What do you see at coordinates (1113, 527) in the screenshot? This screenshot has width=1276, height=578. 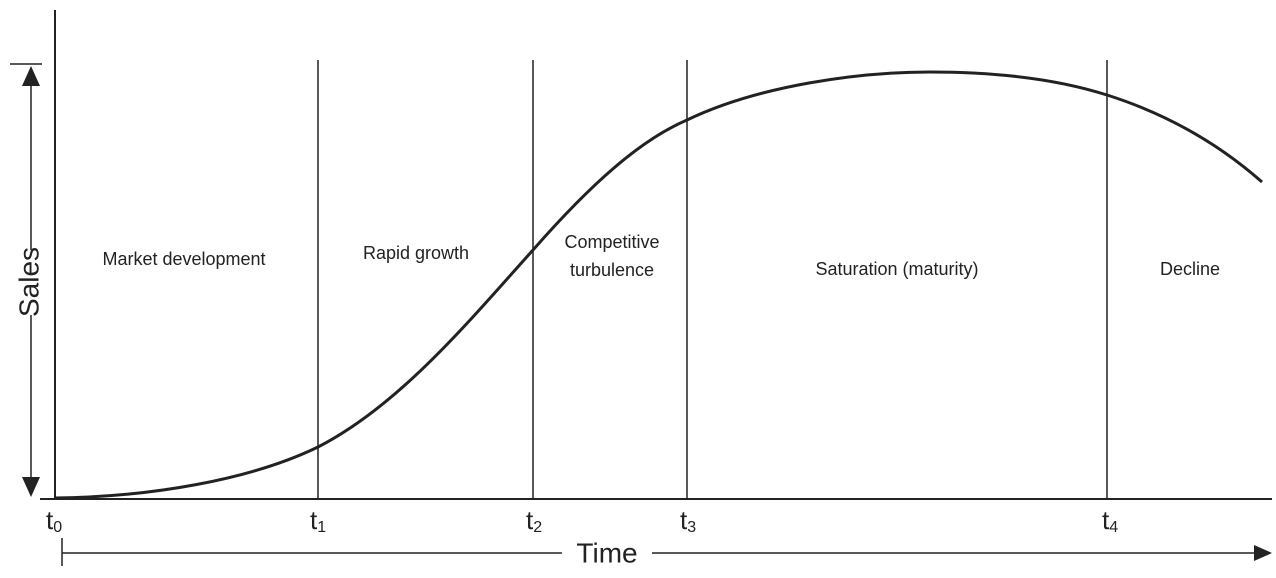 I see `marker-sub: 4` at bounding box center [1113, 527].